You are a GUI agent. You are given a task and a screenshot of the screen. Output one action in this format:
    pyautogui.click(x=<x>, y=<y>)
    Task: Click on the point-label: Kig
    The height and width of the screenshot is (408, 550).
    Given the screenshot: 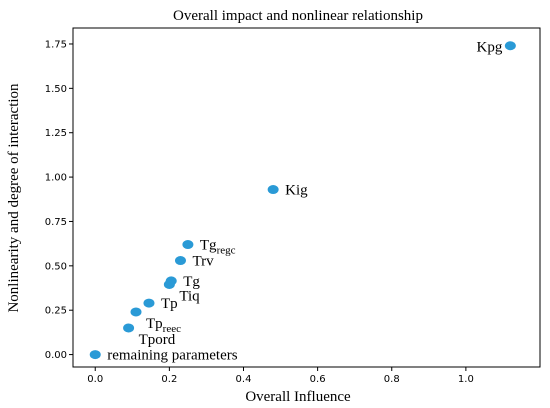 What is the action you would take?
    pyautogui.click(x=296, y=191)
    